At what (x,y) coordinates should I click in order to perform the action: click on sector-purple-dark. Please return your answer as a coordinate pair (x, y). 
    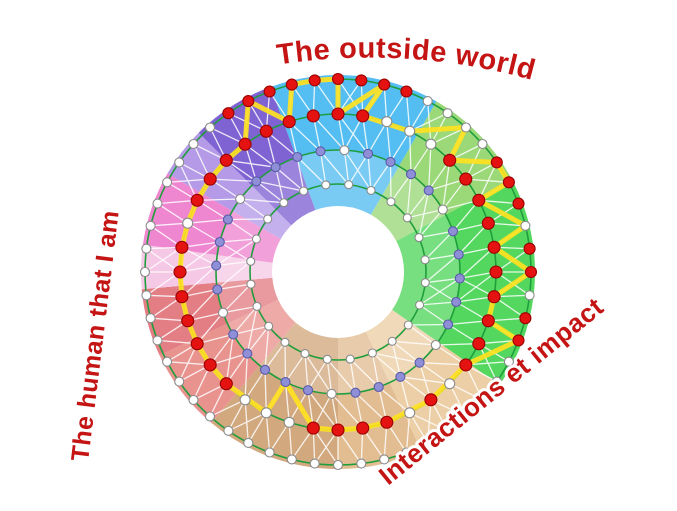
    Looking at the image, I should click on (257, 156).